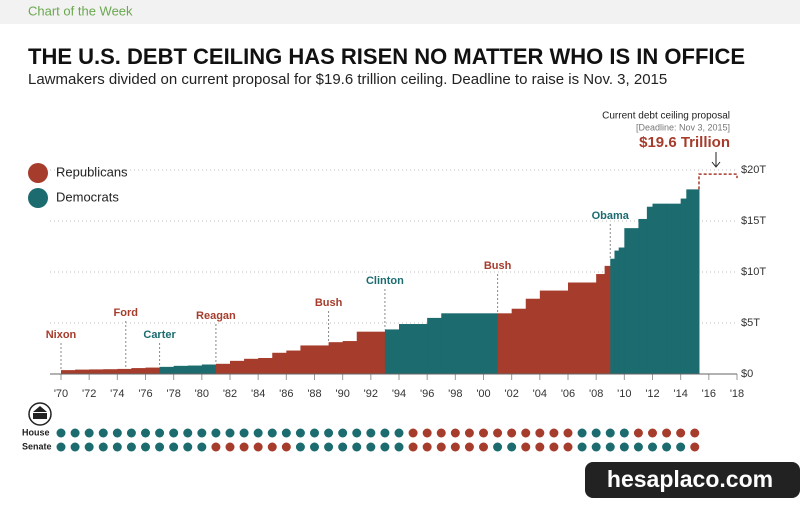 Image resolution: width=800 pixels, height=507 pixels. What do you see at coordinates (753, 272) in the screenshot?
I see `y-tick-label: $10T` at bounding box center [753, 272].